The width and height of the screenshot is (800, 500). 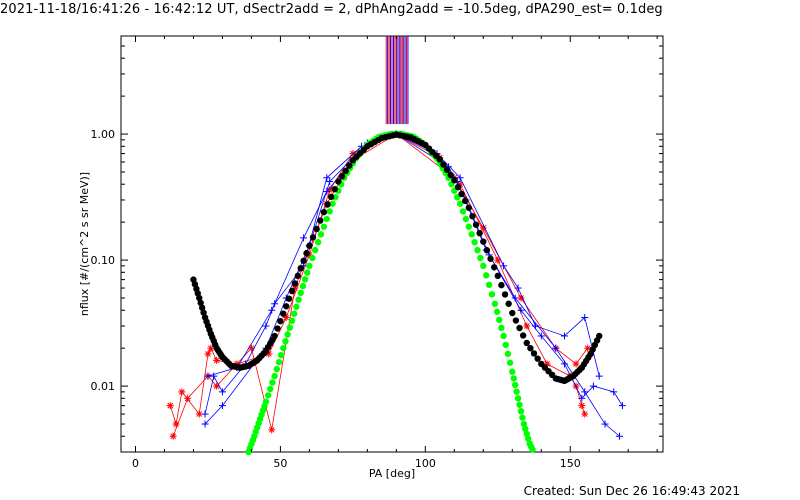 I want to click on x-tick-label: 150, so click(x=570, y=463).